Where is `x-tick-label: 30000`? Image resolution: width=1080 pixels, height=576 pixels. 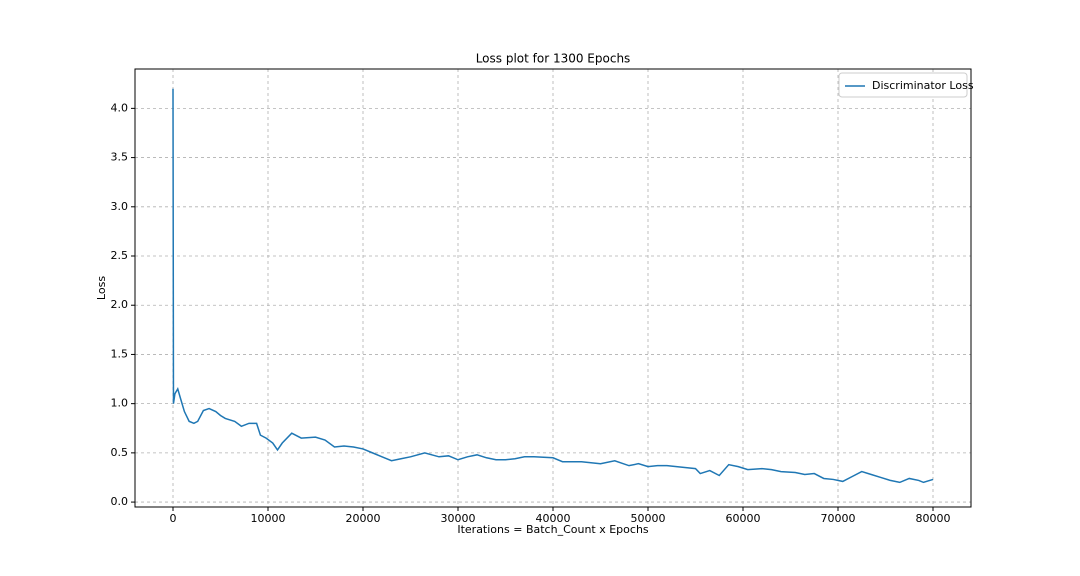
x-tick-label: 30000 is located at coordinates (458, 518).